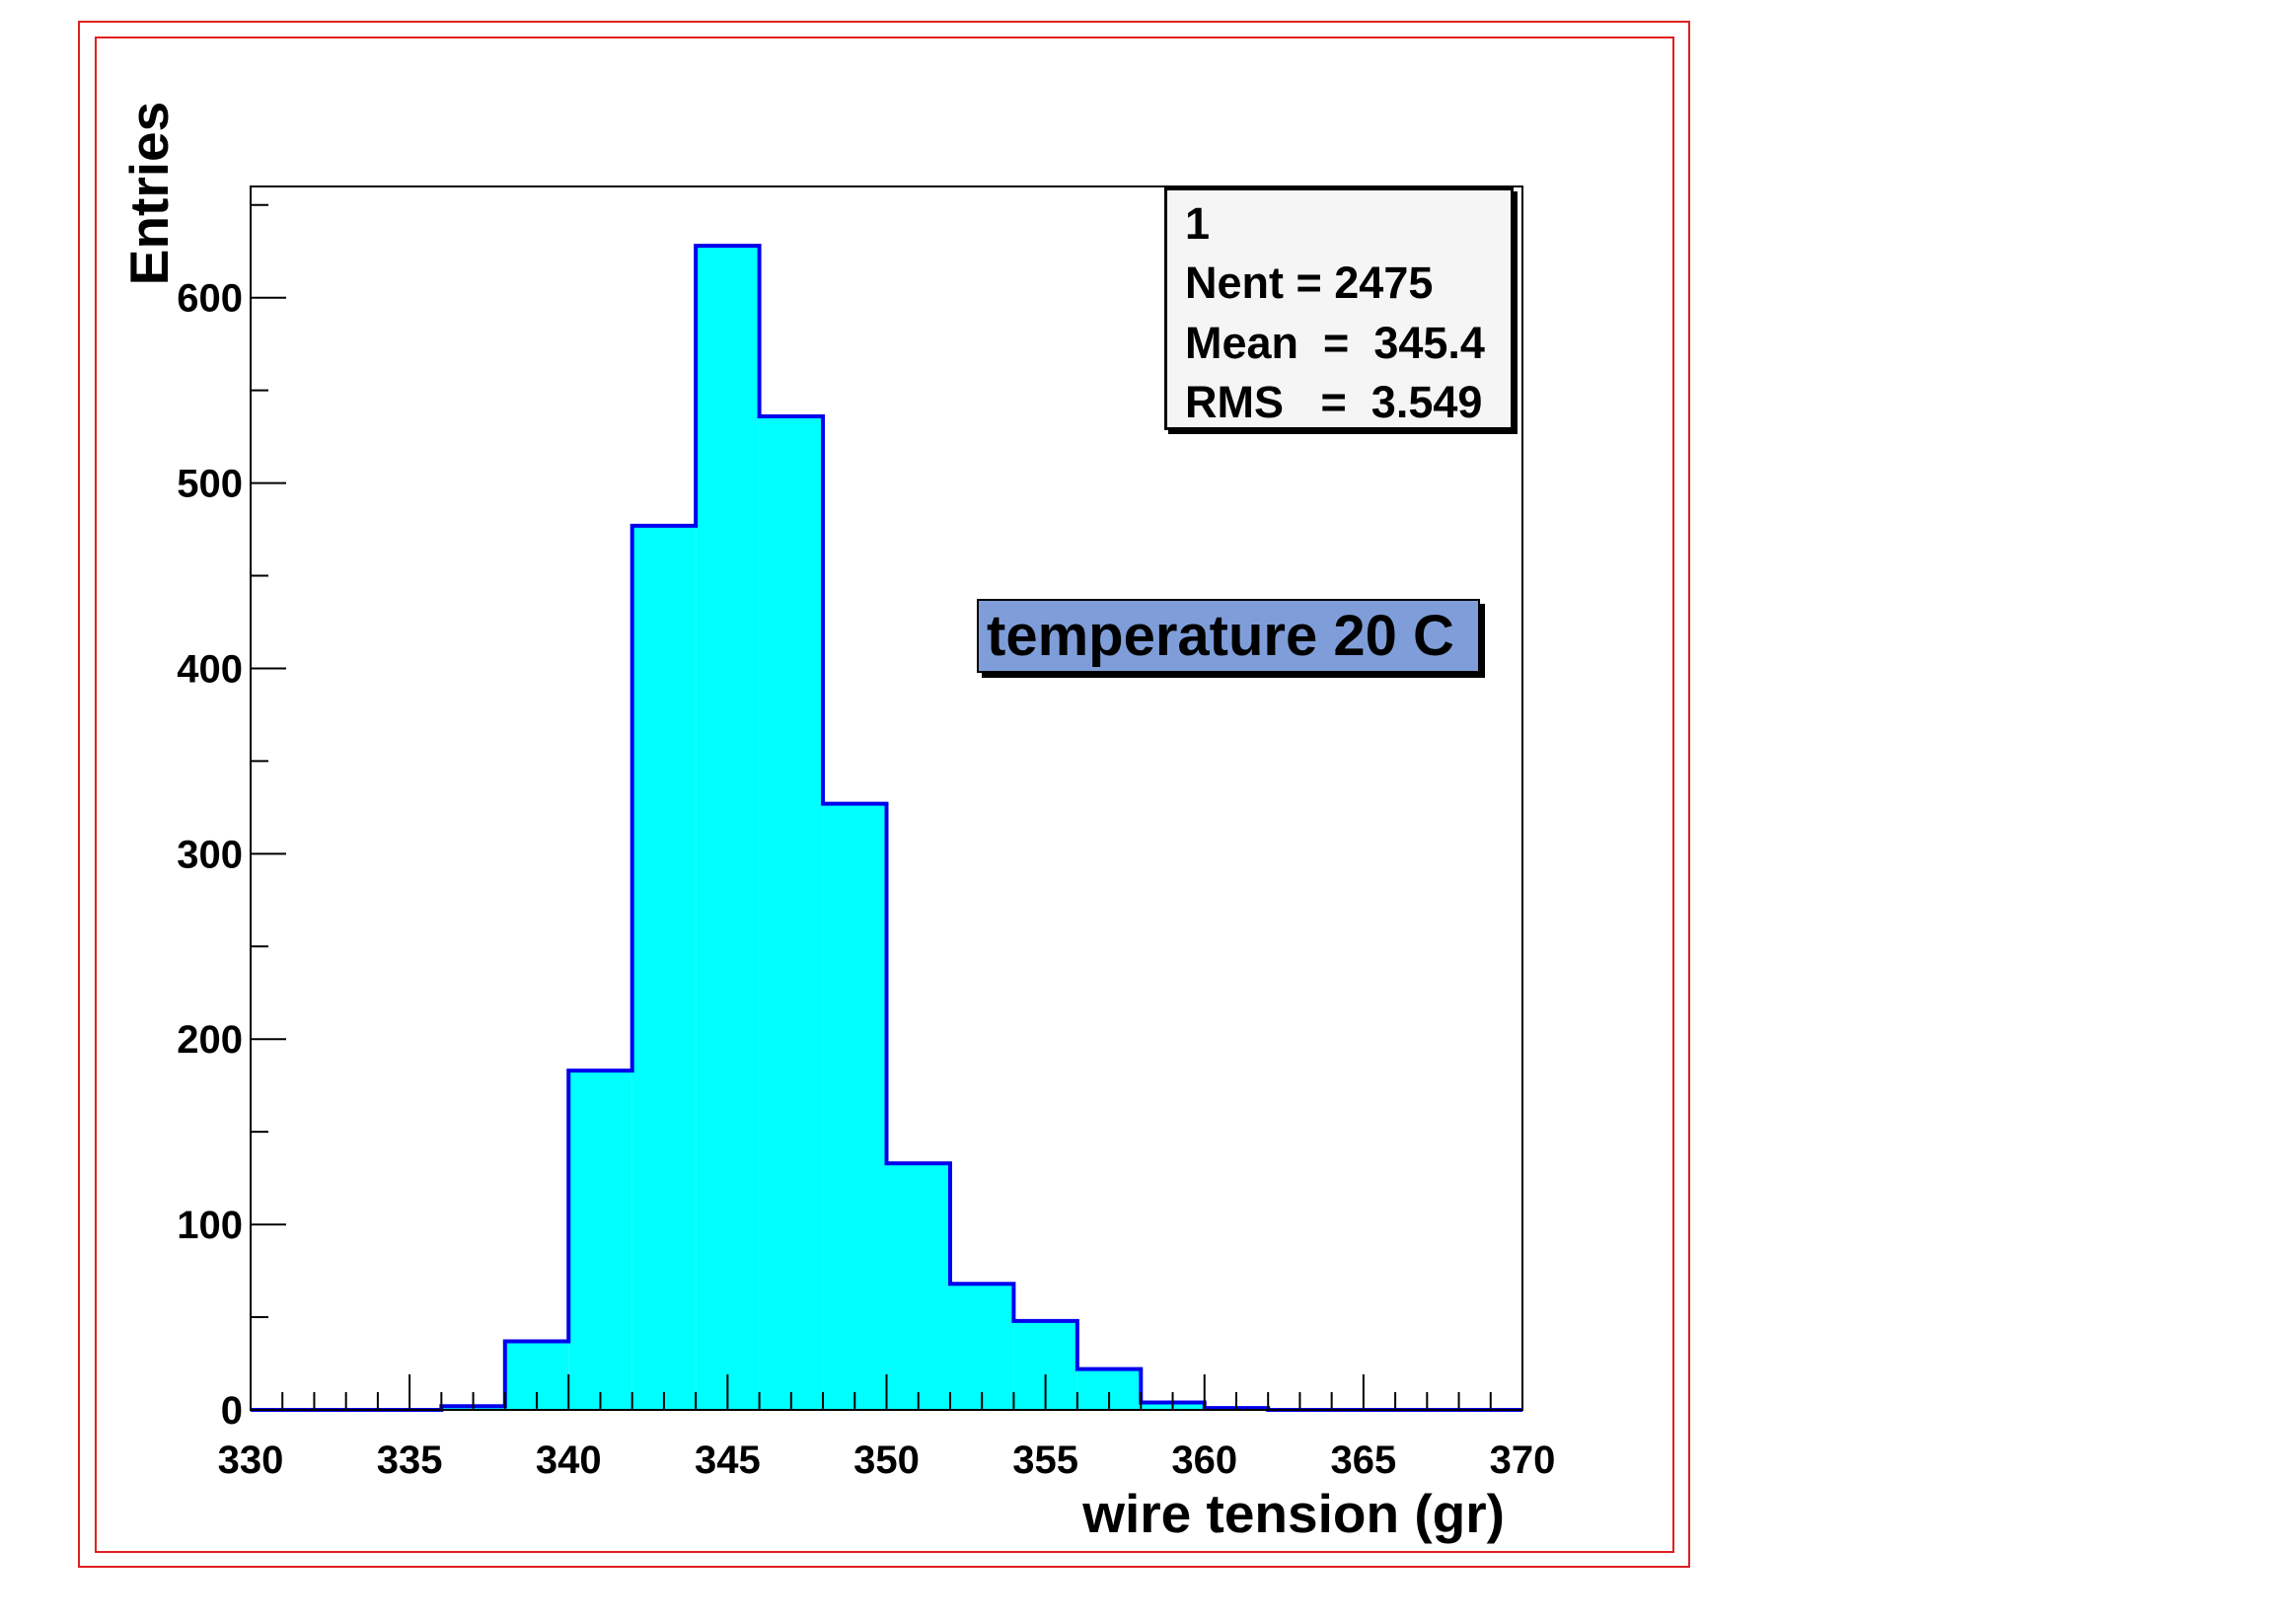  I want to click on x-tick-label: 360, so click(1204, 1460).